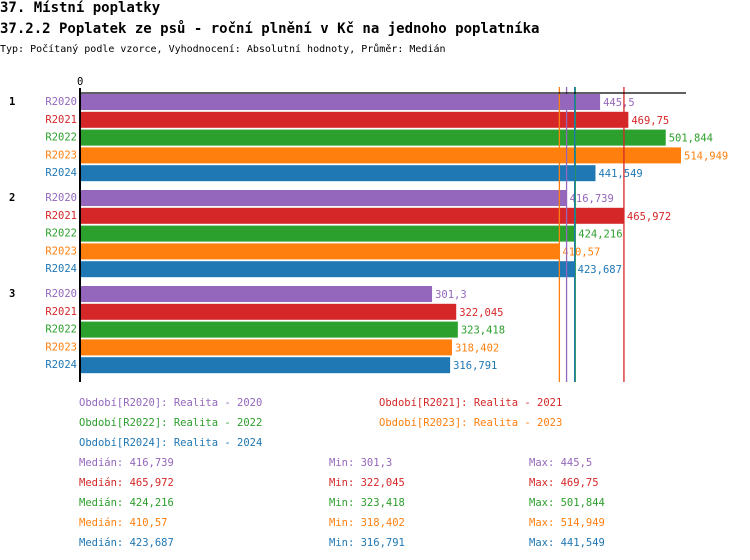 The height and width of the screenshot is (560, 750). I want to click on stat-median: Medián: 416,739, so click(126, 463).